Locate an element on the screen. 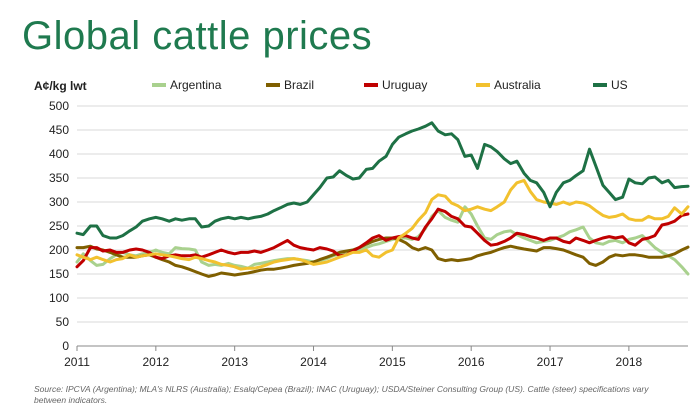  legend: Argentina Brazil Uruguay Australia US is located at coordinates (390, 85).